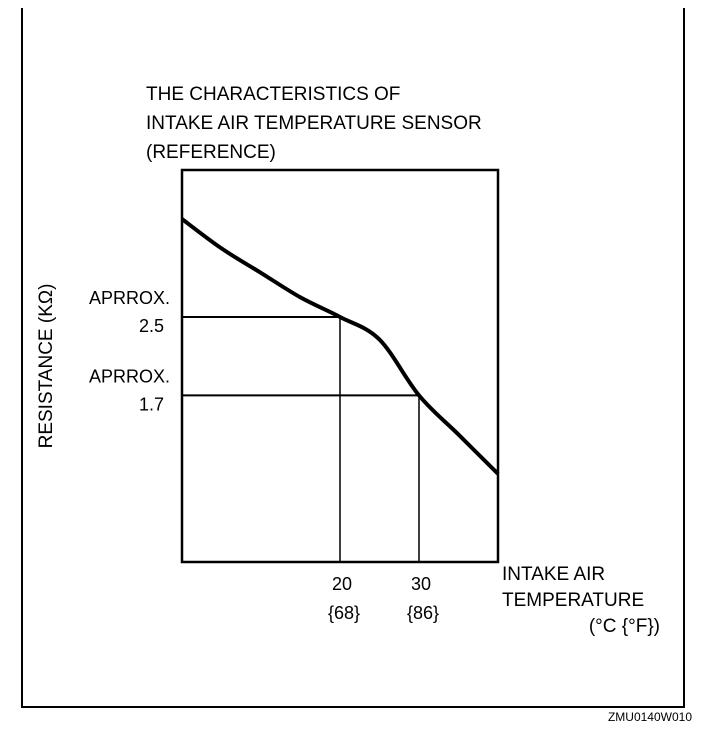  I want to click on x-axis-unit: (°C {°F}), so click(624, 626).